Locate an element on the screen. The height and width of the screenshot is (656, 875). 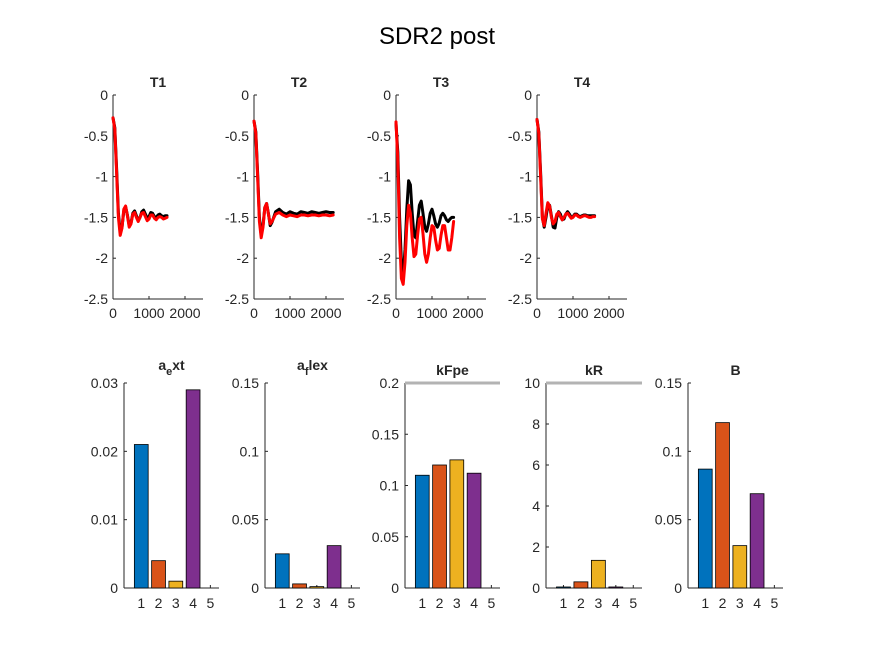
panel-title: T3 is located at coordinates (441, 82).